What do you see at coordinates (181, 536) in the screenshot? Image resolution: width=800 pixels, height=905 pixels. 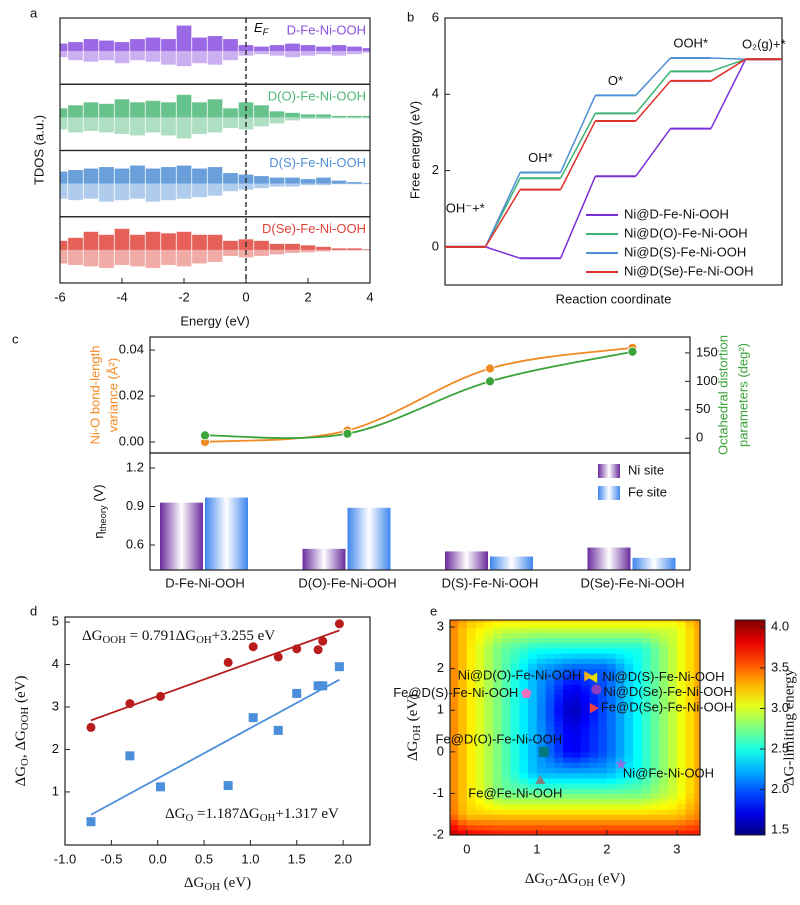 I see `bar` at bounding box center [181, 536].